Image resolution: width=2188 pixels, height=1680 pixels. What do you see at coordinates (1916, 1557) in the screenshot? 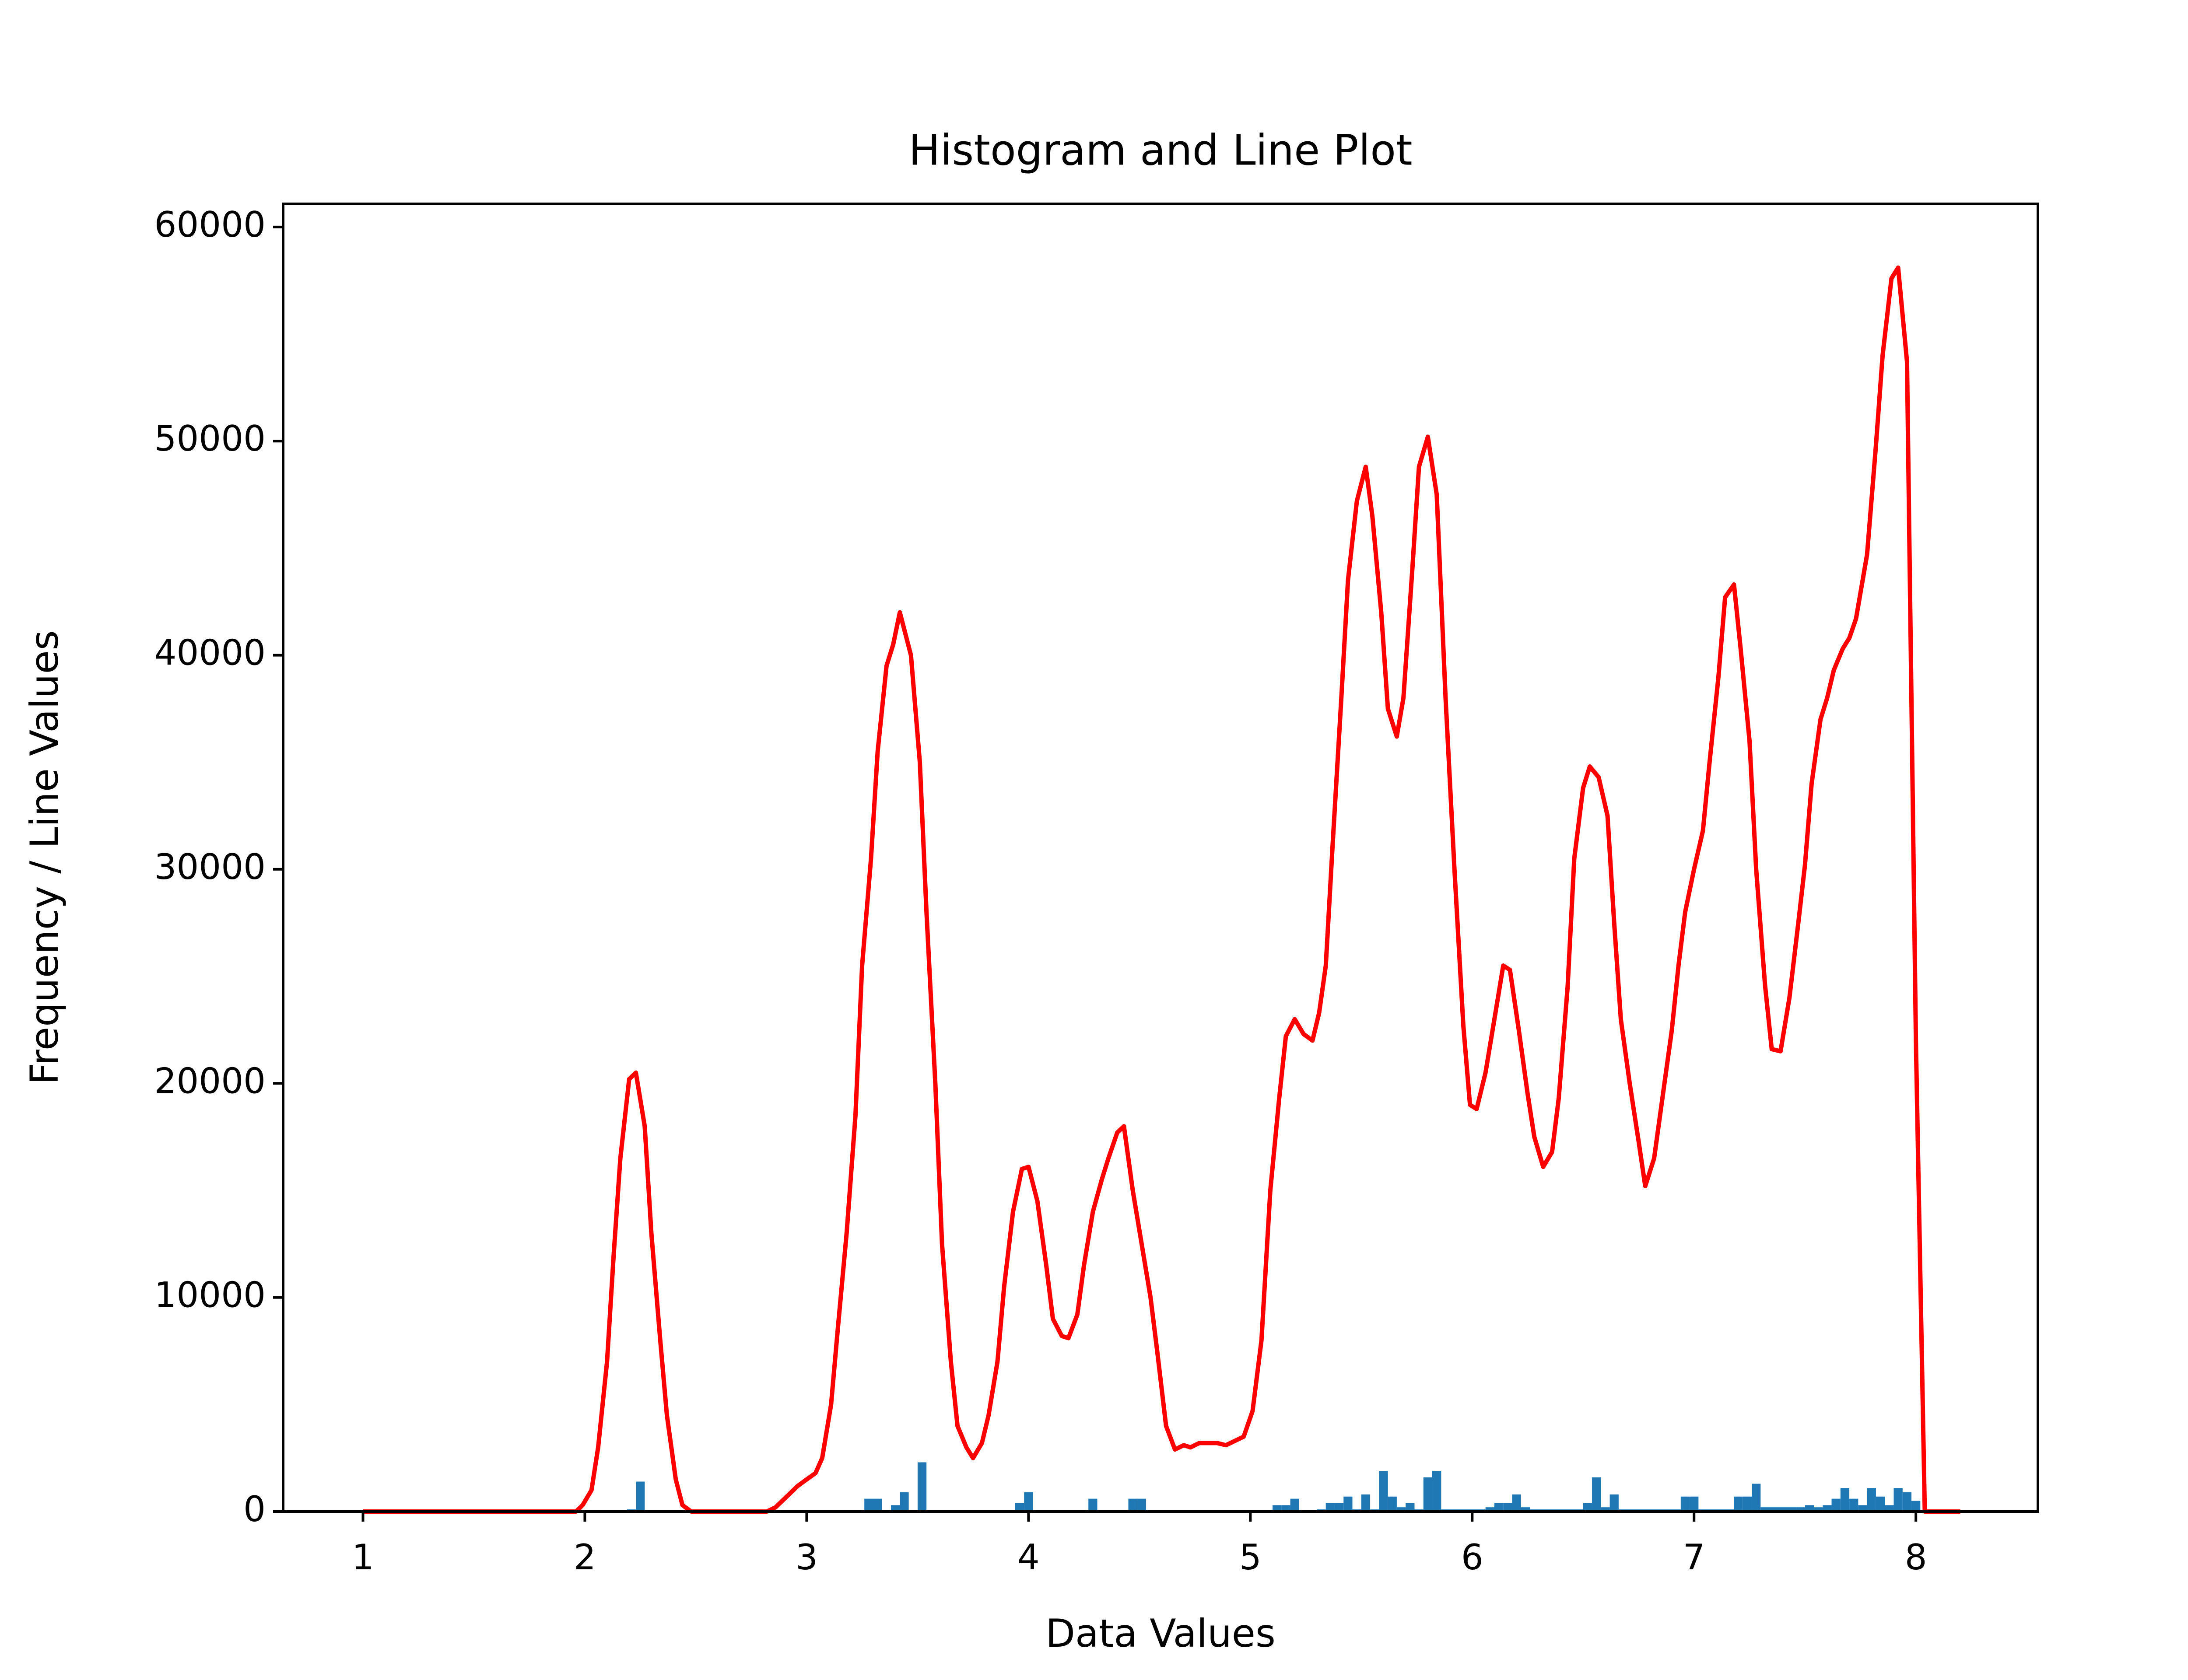
I see `x-tick-label: 8` at bounding box center [1916, 1557].